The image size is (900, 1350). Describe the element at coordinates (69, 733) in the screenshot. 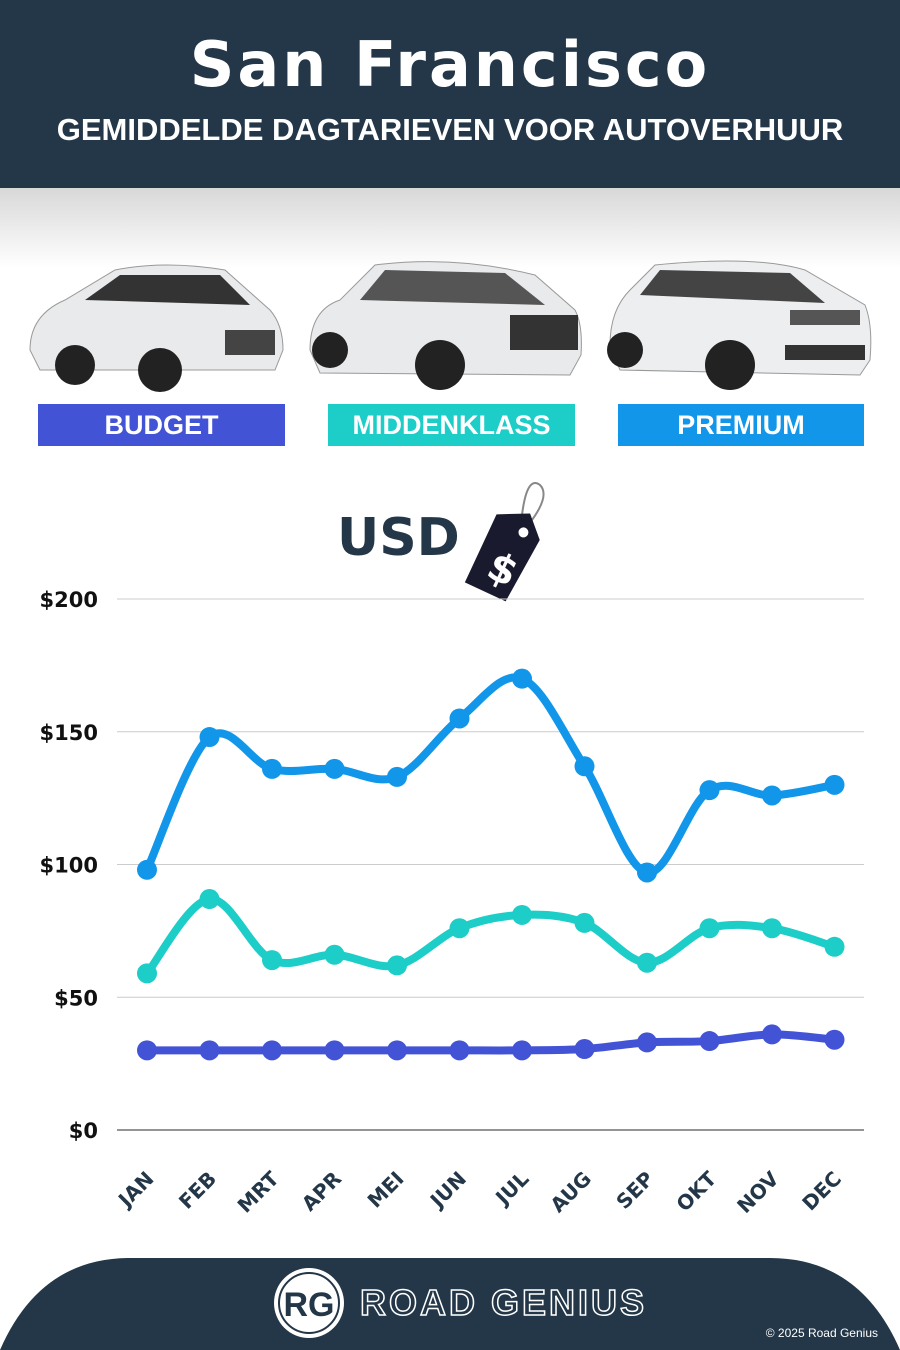

I see `y-tick-label: $150` at that location.